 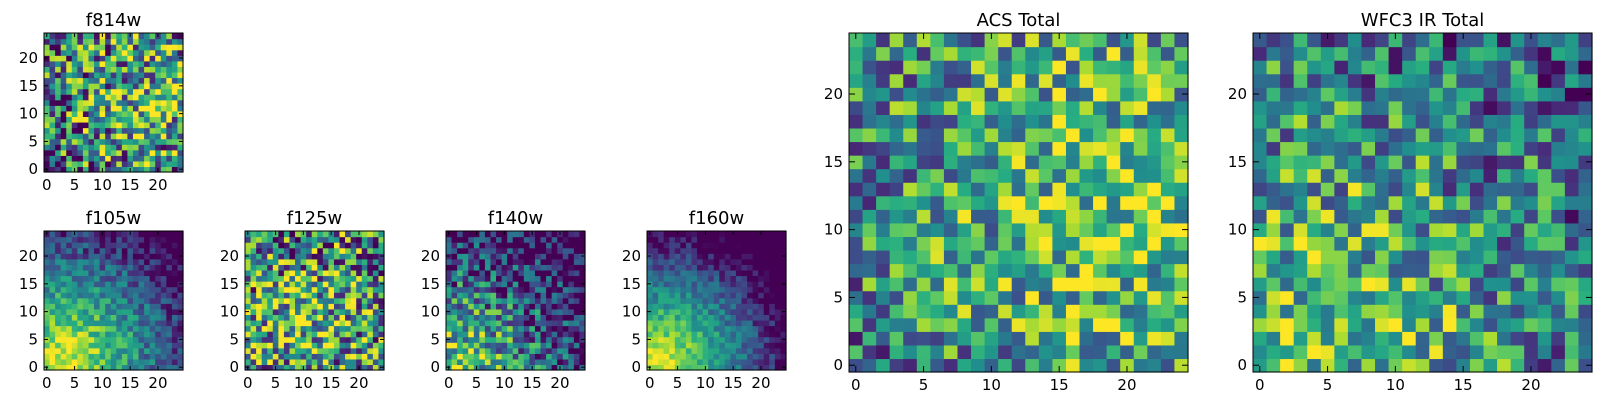 What do you see at coordinates (833, 162) in the screenshot?
I see `y-tick-label: 15` at bounding box center [833, 162].